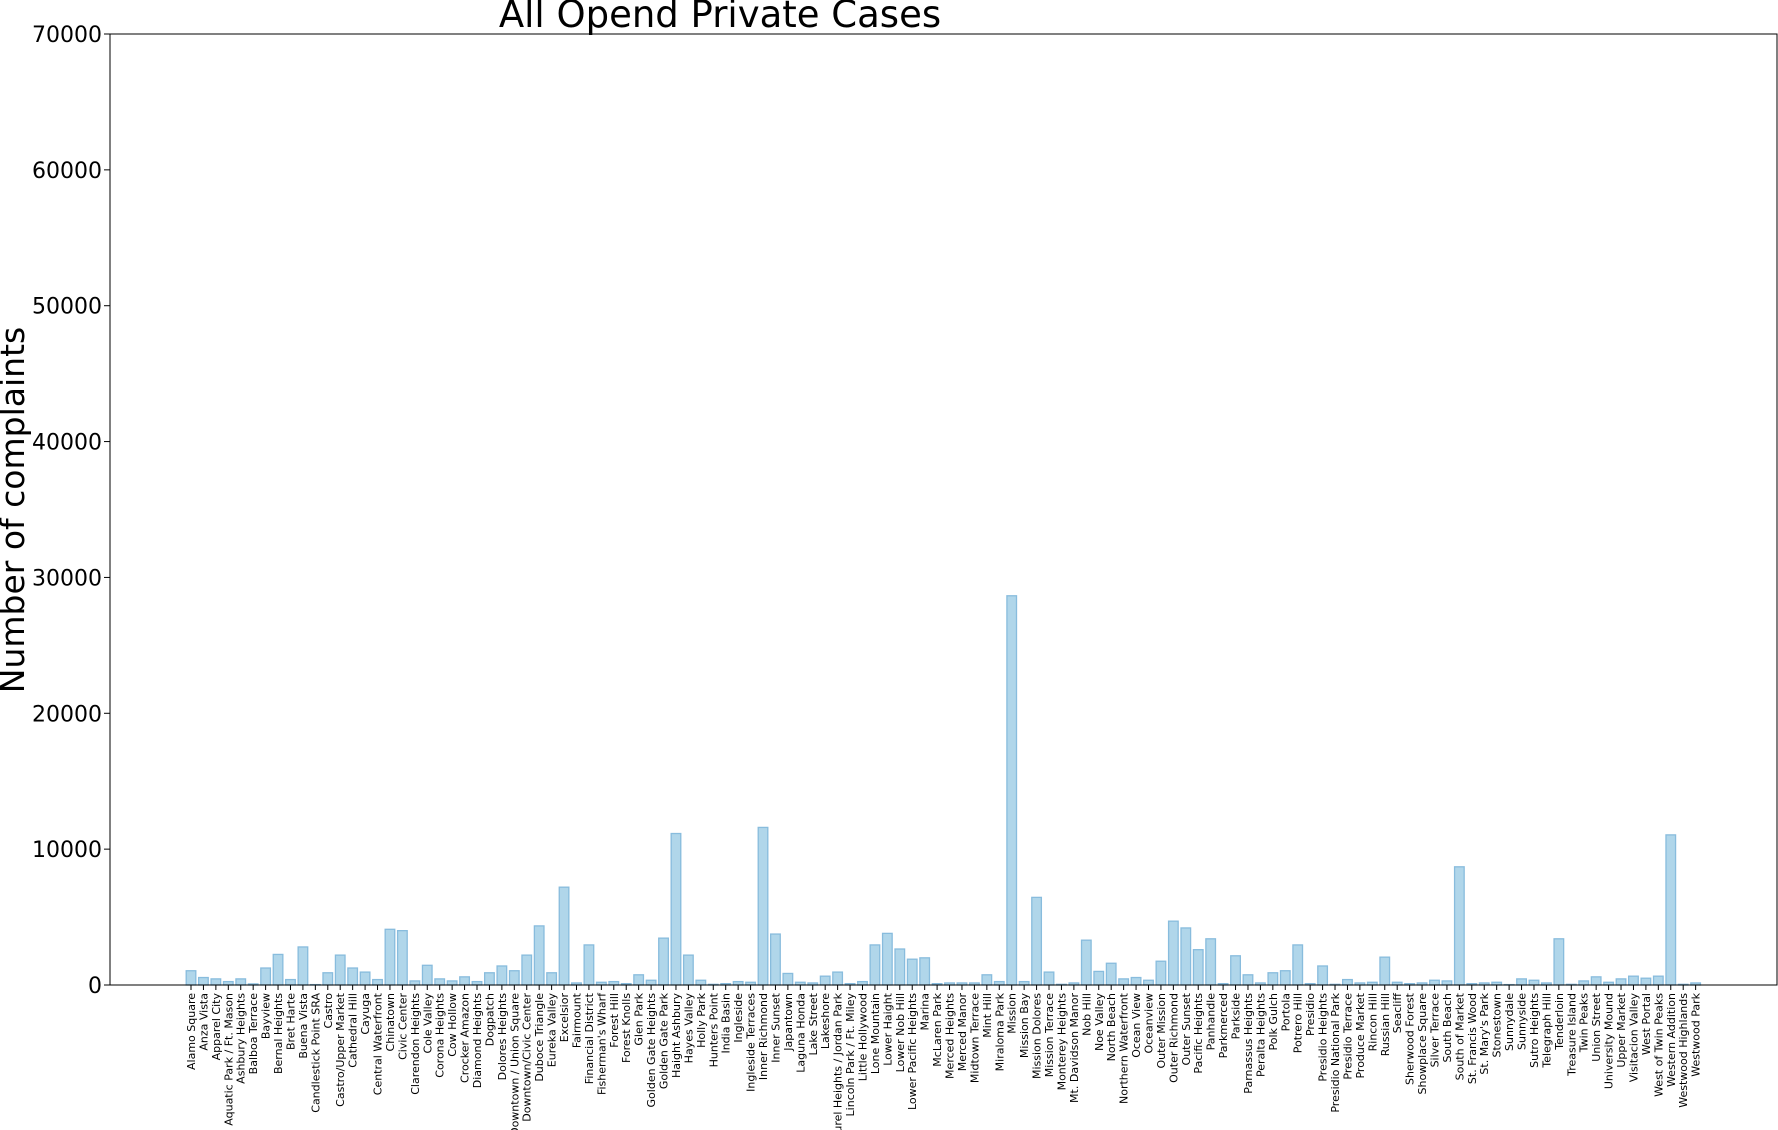  What do you see at coordinates (489, 1019) in the screenshot?
I see `x-tick-label: Dogpatch` at bounding box center [489, 1019].